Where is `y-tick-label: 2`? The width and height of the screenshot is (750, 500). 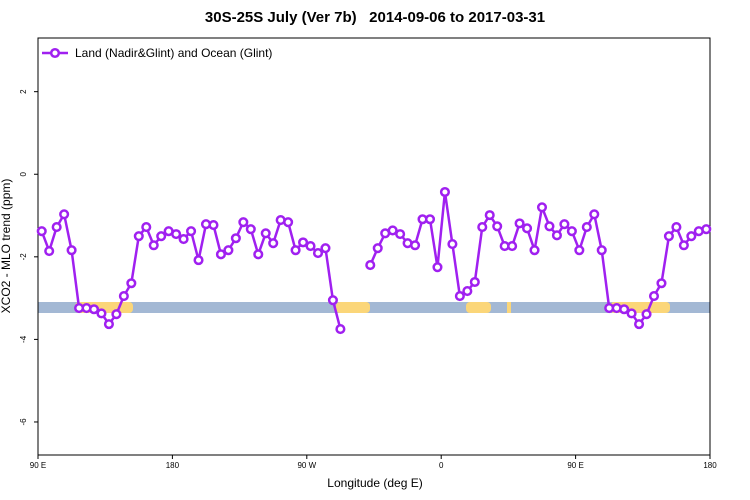
y-tick-label: 2 is located at coordinates (23, 91).